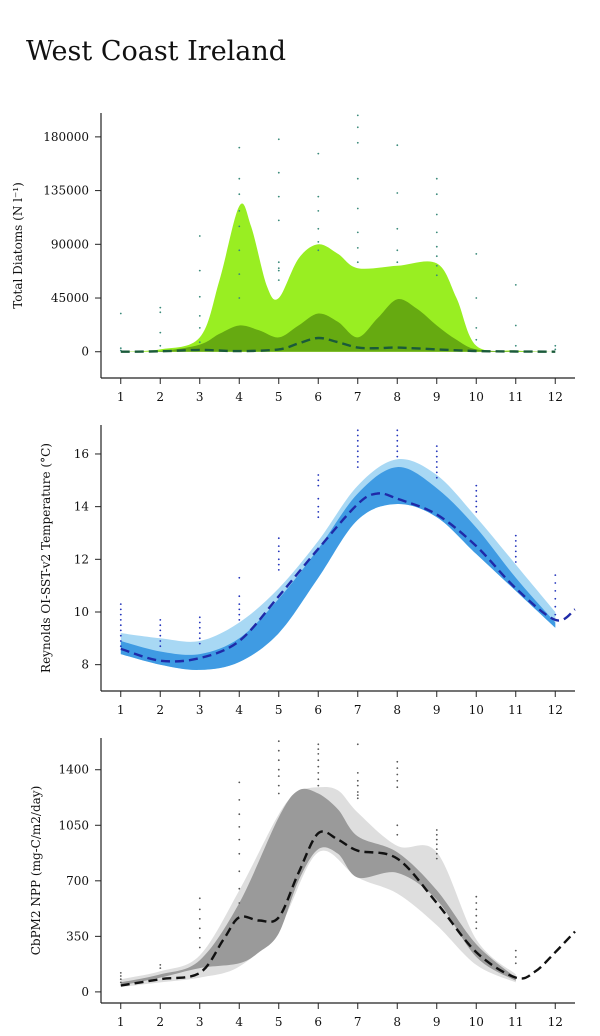  What do you see at coordinates (77, 881) in the screenshot?
I see `y-tick-label: 700` at bounding box center [77, 881].